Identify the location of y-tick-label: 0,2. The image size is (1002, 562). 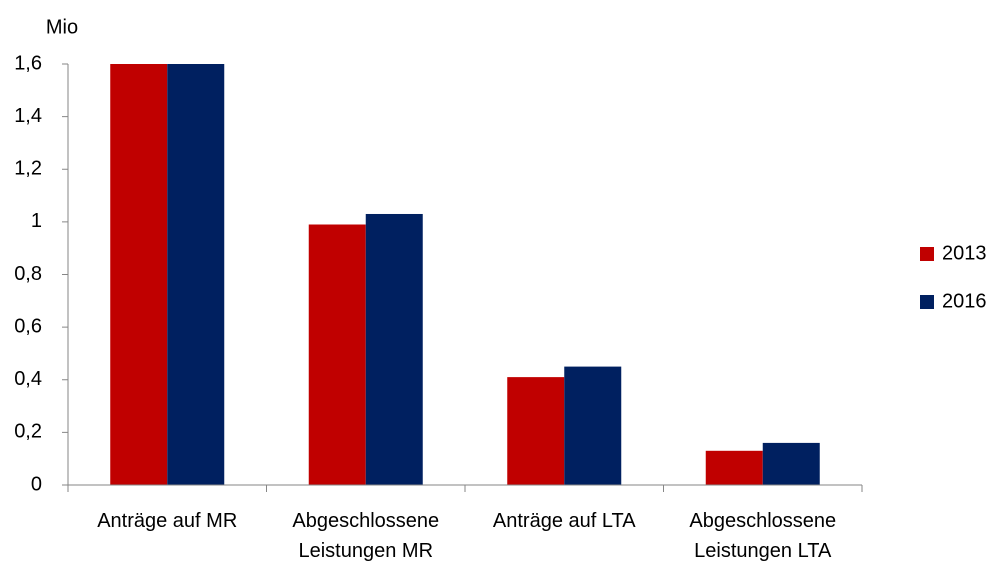
(28, 432).